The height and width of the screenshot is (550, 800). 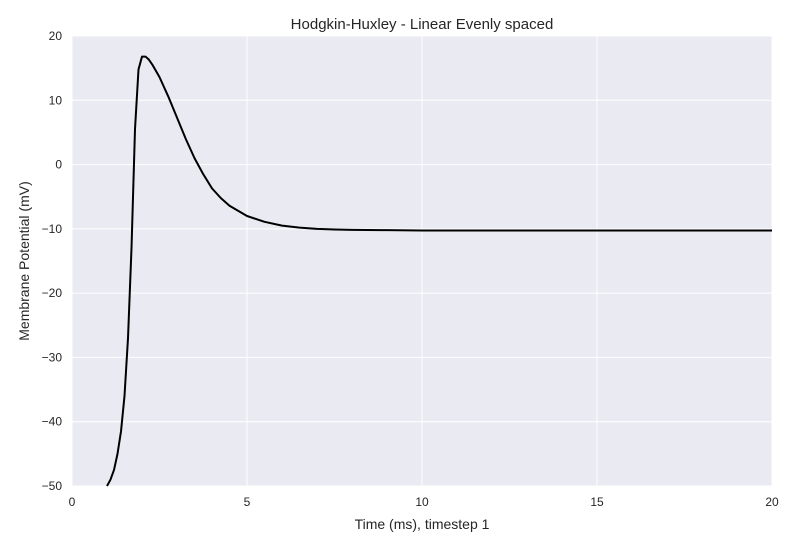 What do you see at coordinates (422, 24) in the screenshot?
I see `chart-title: Hodgkin-Huxley - Linear Evenly spaced` at bounding box center [422, 24].